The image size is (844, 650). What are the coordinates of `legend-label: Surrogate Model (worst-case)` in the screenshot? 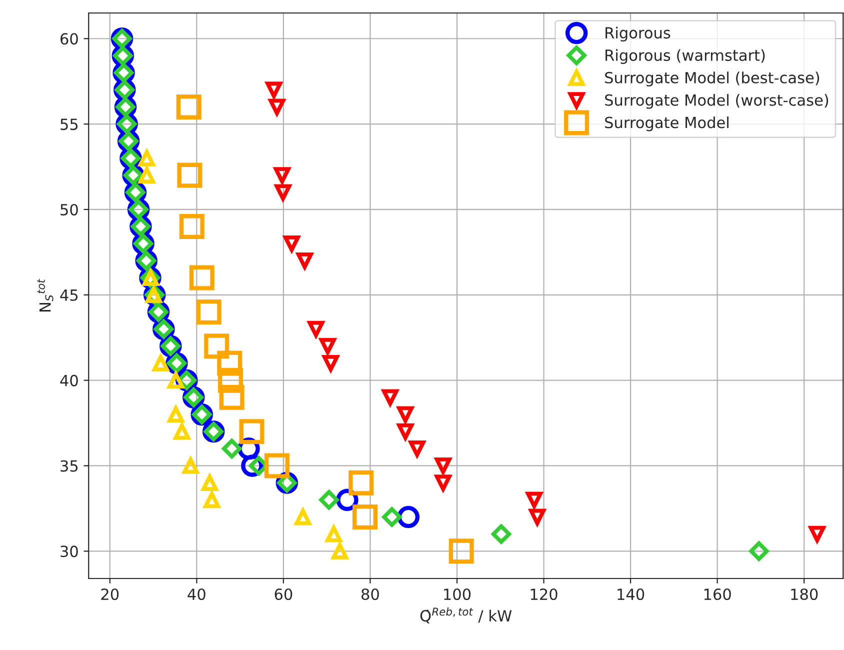 It's located at (716, 101).